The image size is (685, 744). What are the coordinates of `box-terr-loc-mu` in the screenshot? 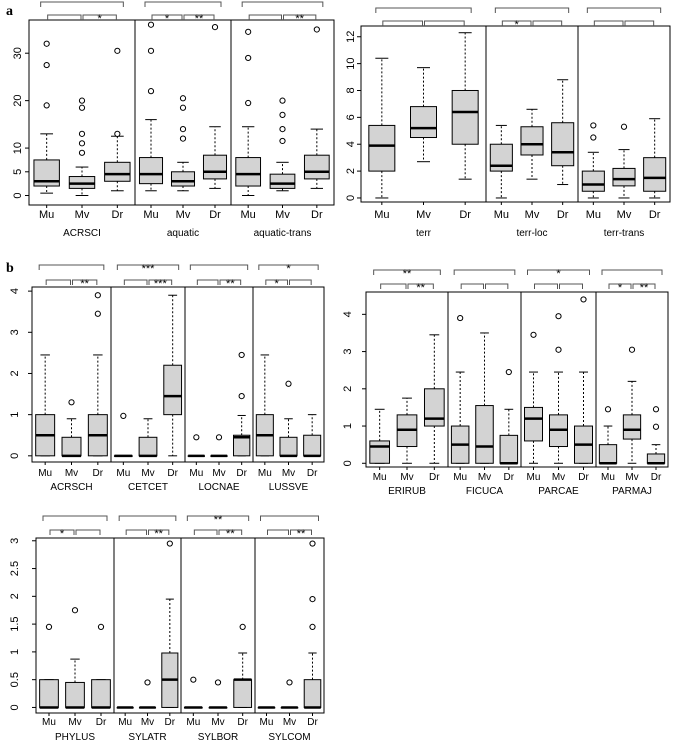 It's located at (501, 161).